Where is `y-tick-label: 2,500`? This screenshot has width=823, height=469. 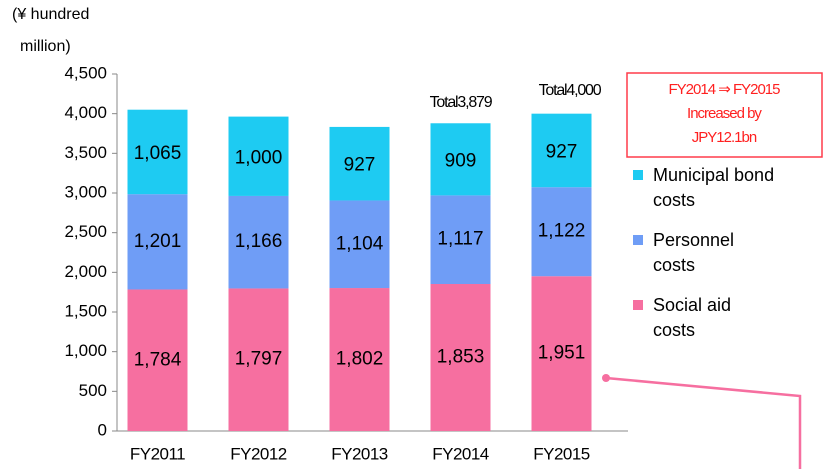
y-tick-label: 2,500 is located at coordinates (85, 231).